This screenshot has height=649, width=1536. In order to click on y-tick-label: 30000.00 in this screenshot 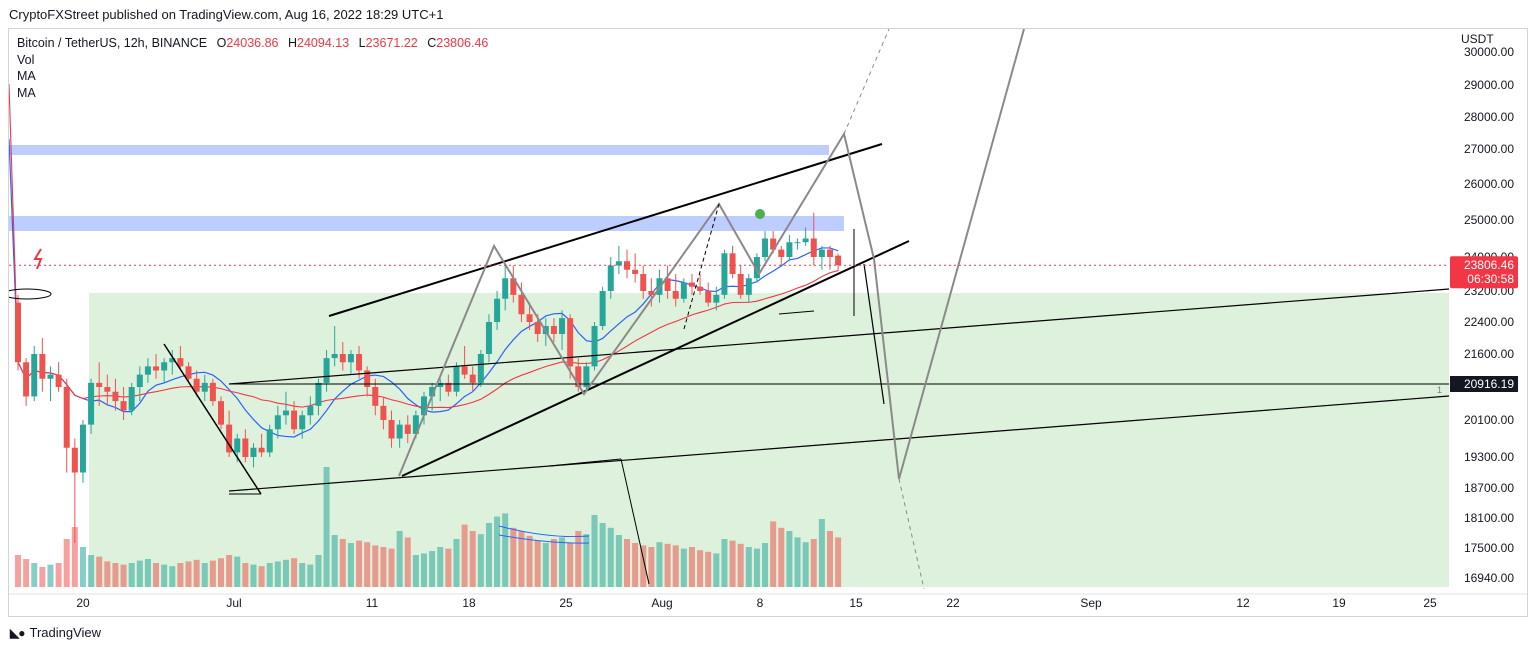, I will do `click(1489, 52)`.